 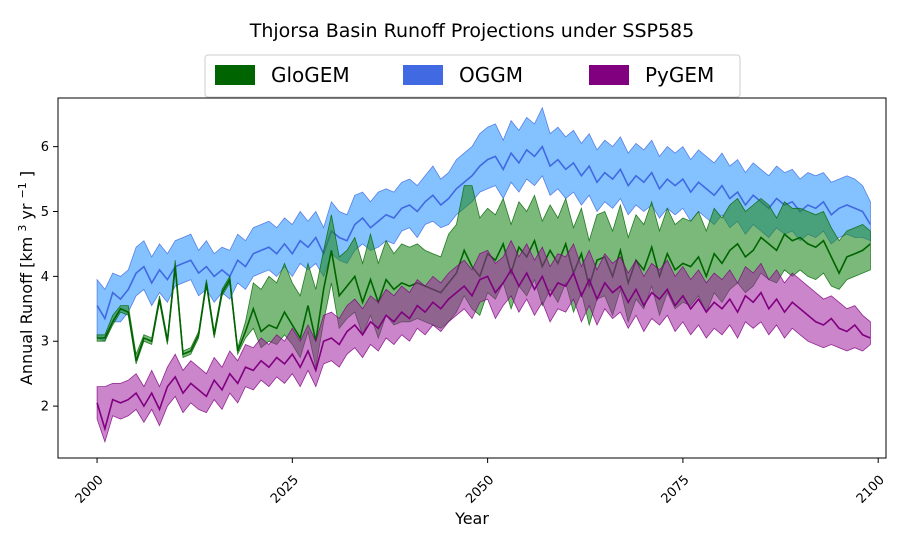 I want to click on x-tick-label: 2075, so click(x=676, y=490).